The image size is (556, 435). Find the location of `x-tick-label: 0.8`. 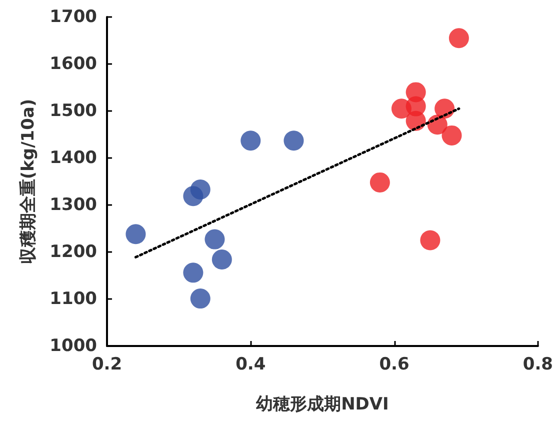

x-tick-label: 0.8 is located at coordinates (538, 364).